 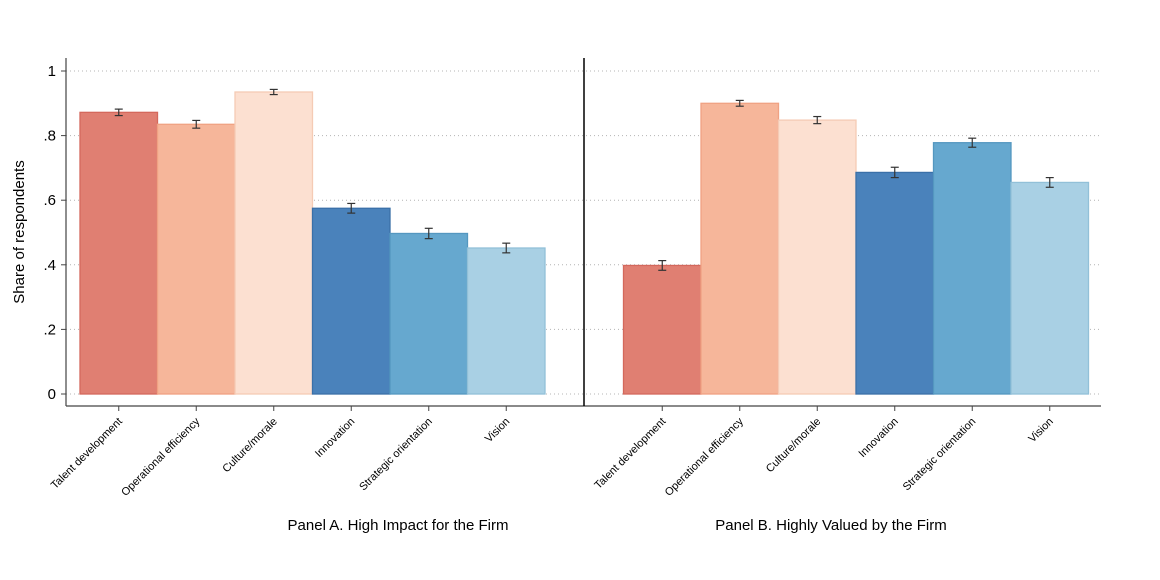 What do you see at coordinates (831, 525) in the screenshot?
I see `panel-title: Panel B. Highly Valued by the Firm` at bounding box center [831, 525].